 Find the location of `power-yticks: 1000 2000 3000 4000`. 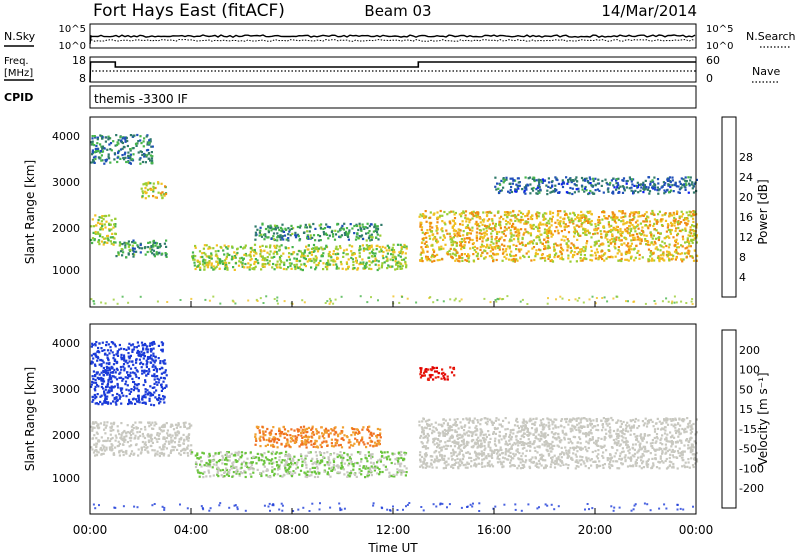

power-yticks: 1000 2000 3000 4000 is located at coordinates (66, 203).